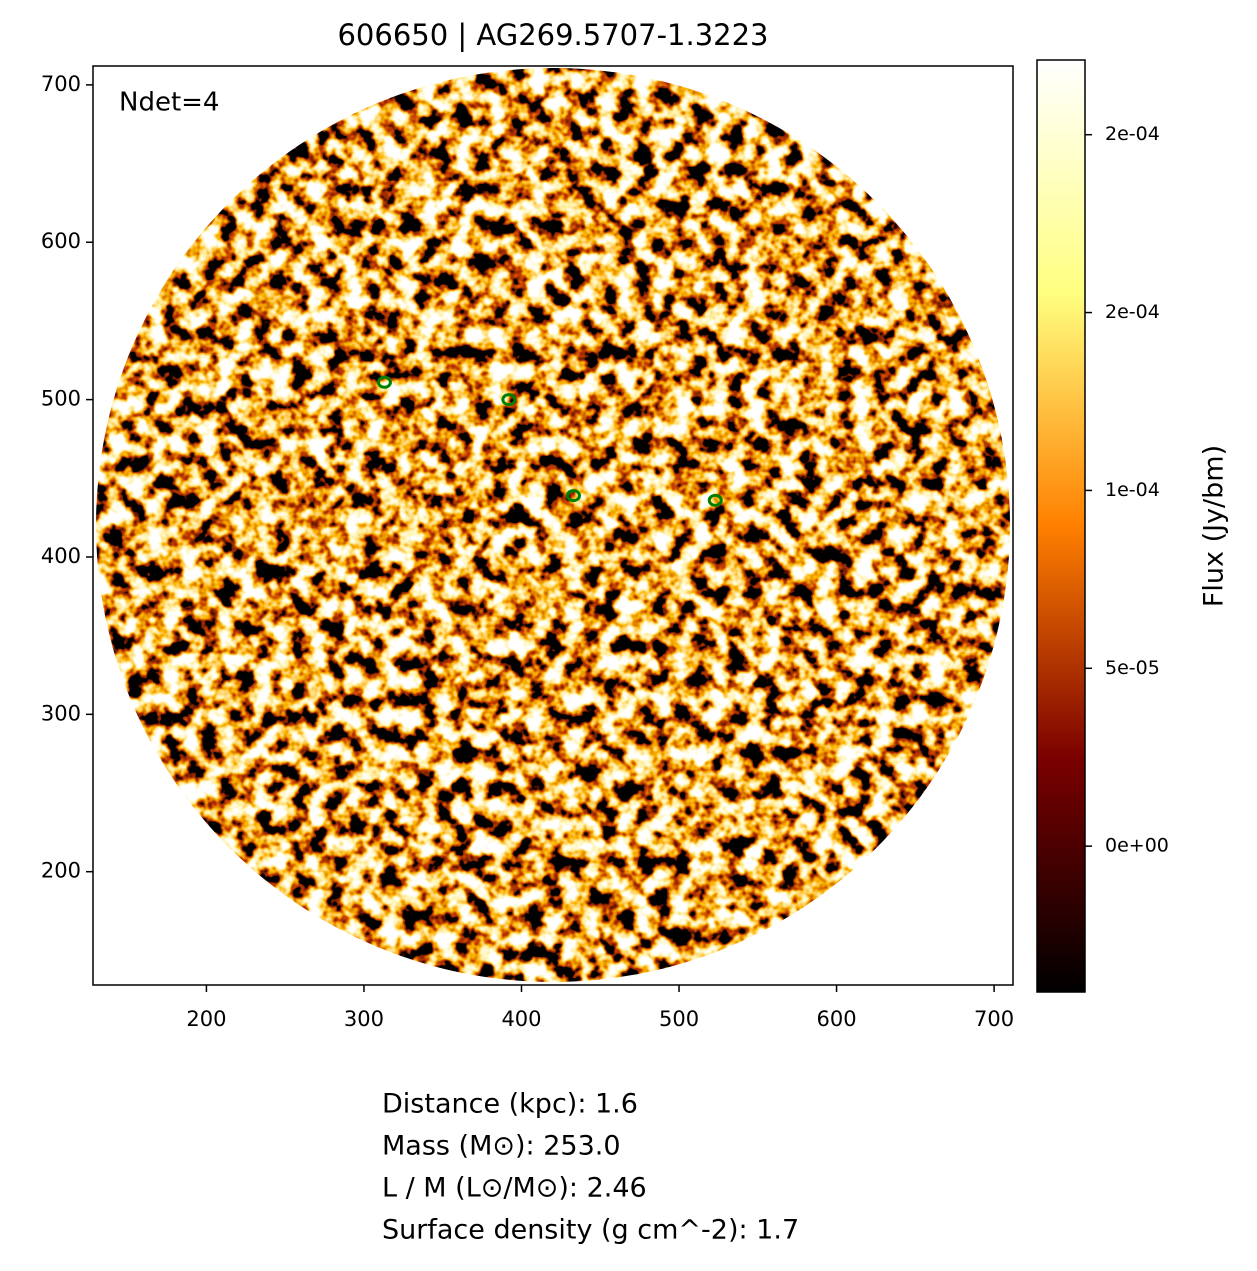  Describe the element at coordinates (1214, 526) in the screenshot. I see `colorbar-label: Flux (Jy/bm)` at that location.